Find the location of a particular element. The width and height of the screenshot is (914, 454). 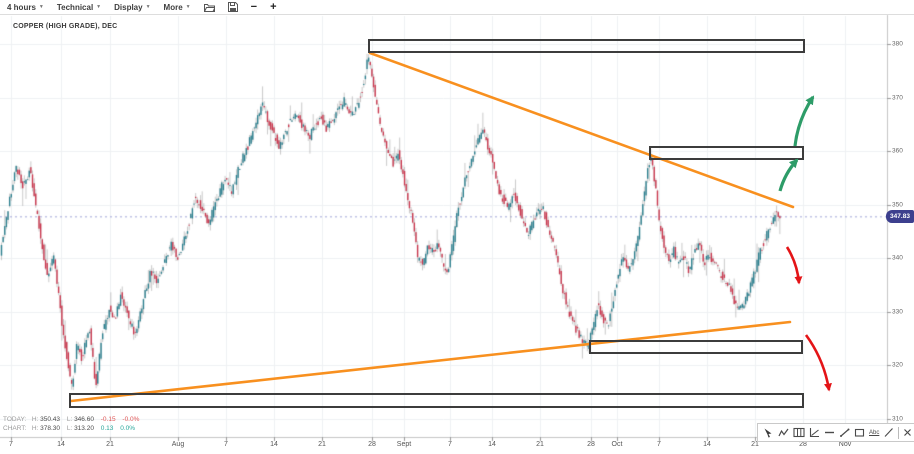

x-axis-label: Sept is located at coordinates (404, 444).